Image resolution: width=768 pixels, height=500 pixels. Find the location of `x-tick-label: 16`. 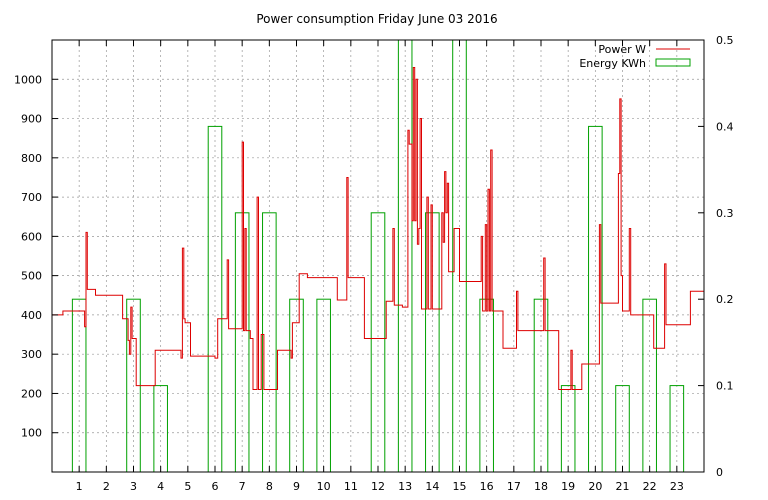

x-tick-label: 16 is located at coordinates (487, 486).